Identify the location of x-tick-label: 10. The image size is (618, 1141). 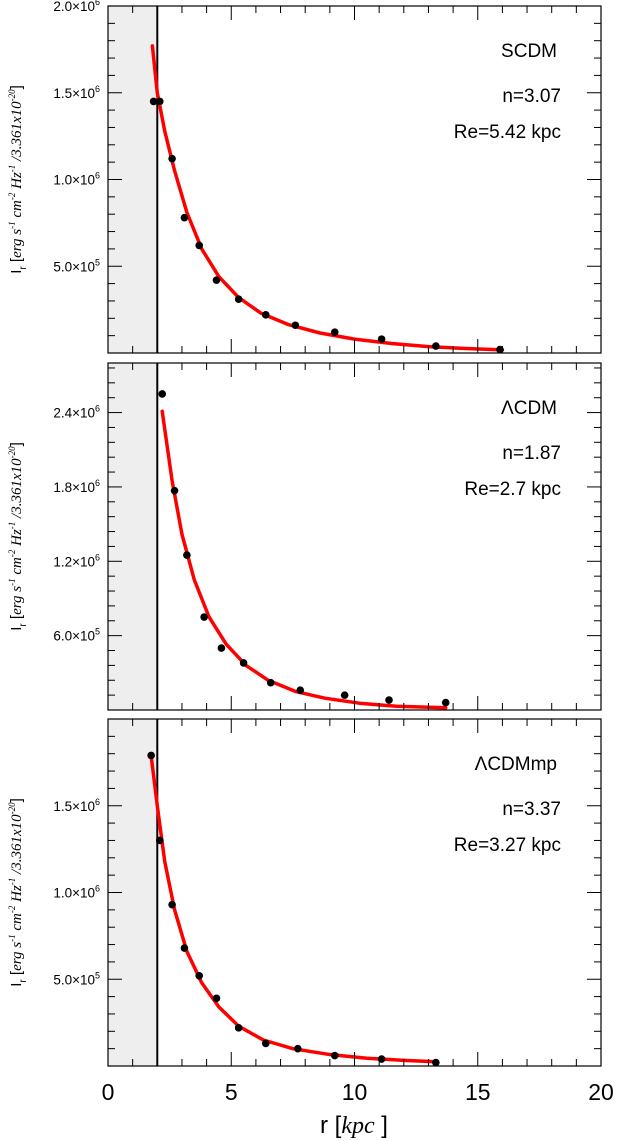
(355, 1092).